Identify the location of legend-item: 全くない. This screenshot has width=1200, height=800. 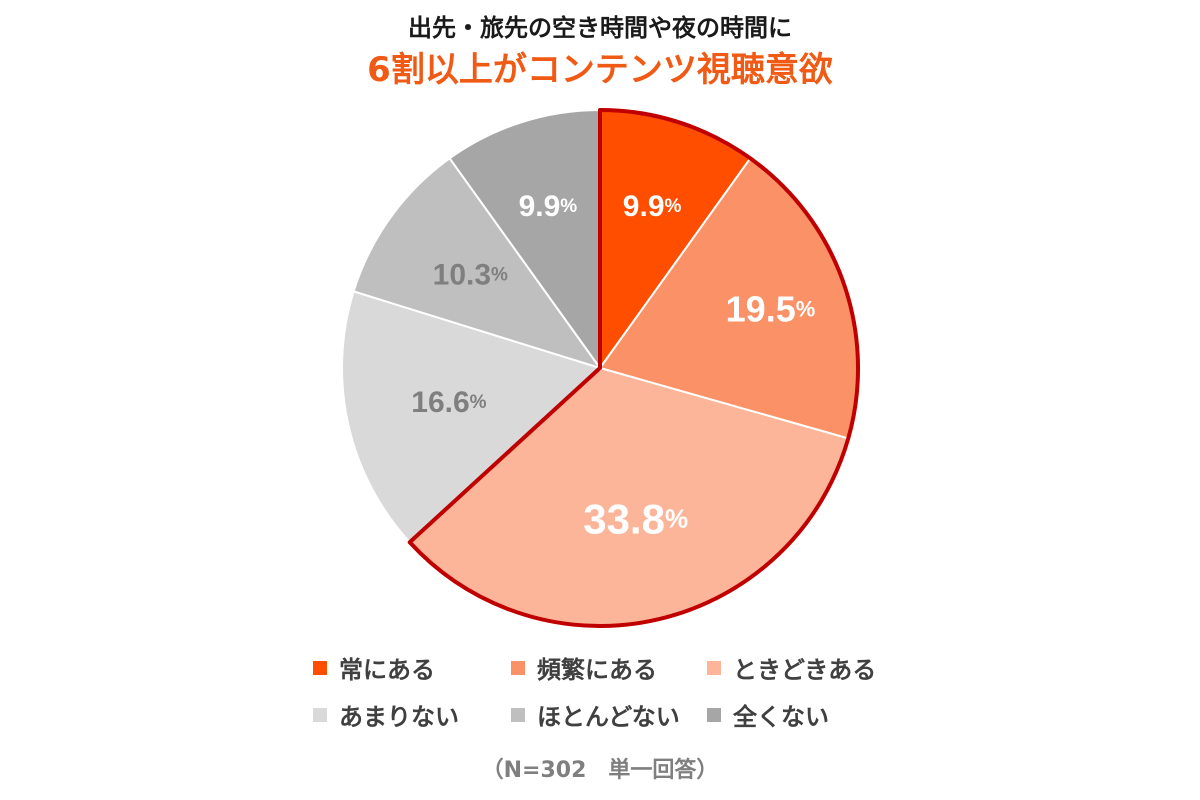
(768, 714).